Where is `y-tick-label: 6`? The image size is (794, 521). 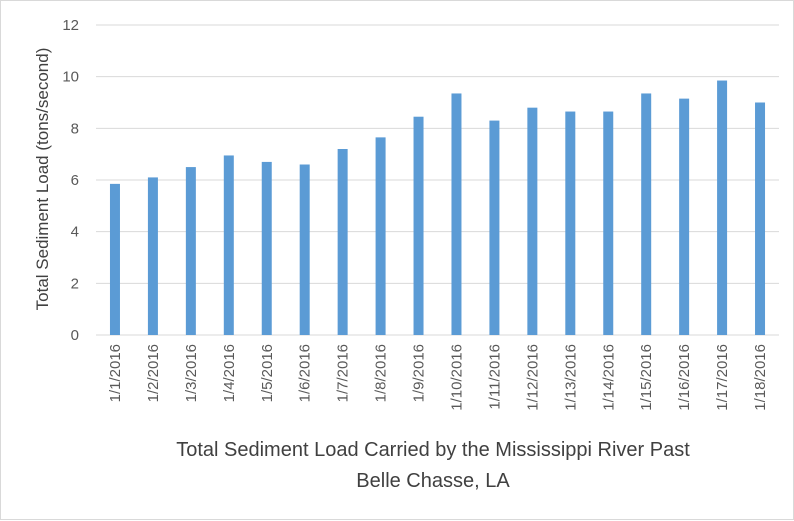
y-tick-label: 6 is located at coordinates (75, 180).